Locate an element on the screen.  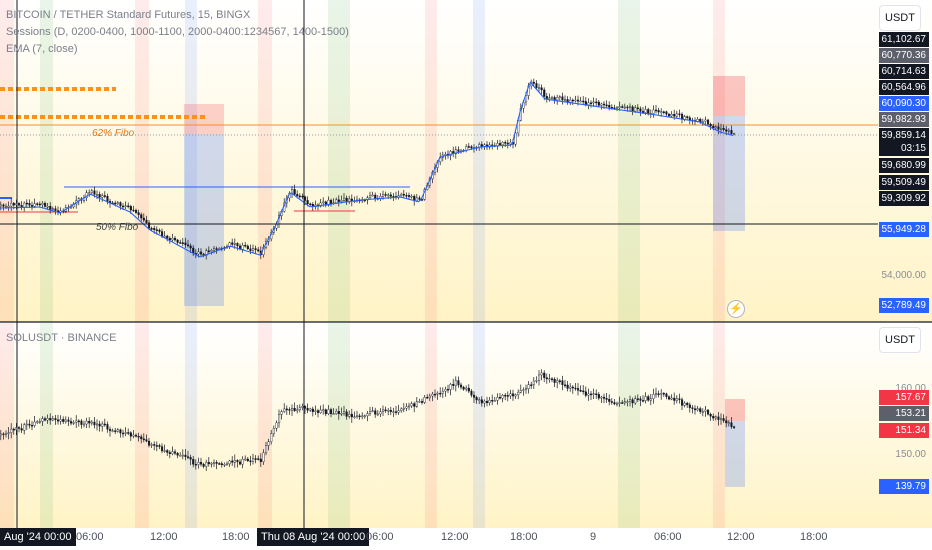
lightning-icon: ⚡ is located at coordinates (736, 309).